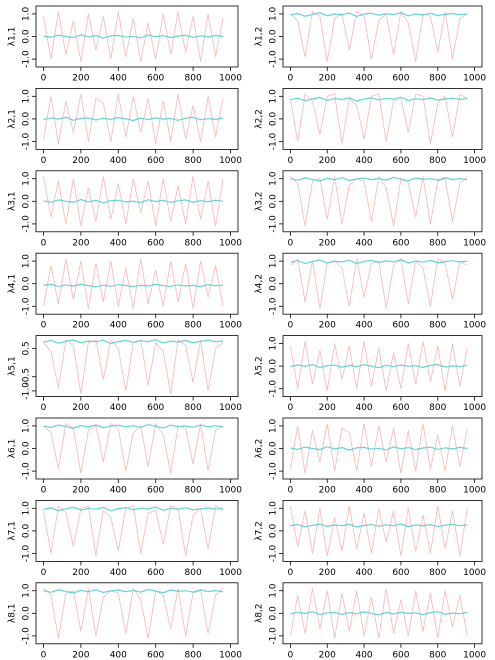 The width and height of the screenshot is (495, 660). Describe the element at coordinates (260, 201) in the screenshot. I see `y-axis-label: λ3,2` at that location.